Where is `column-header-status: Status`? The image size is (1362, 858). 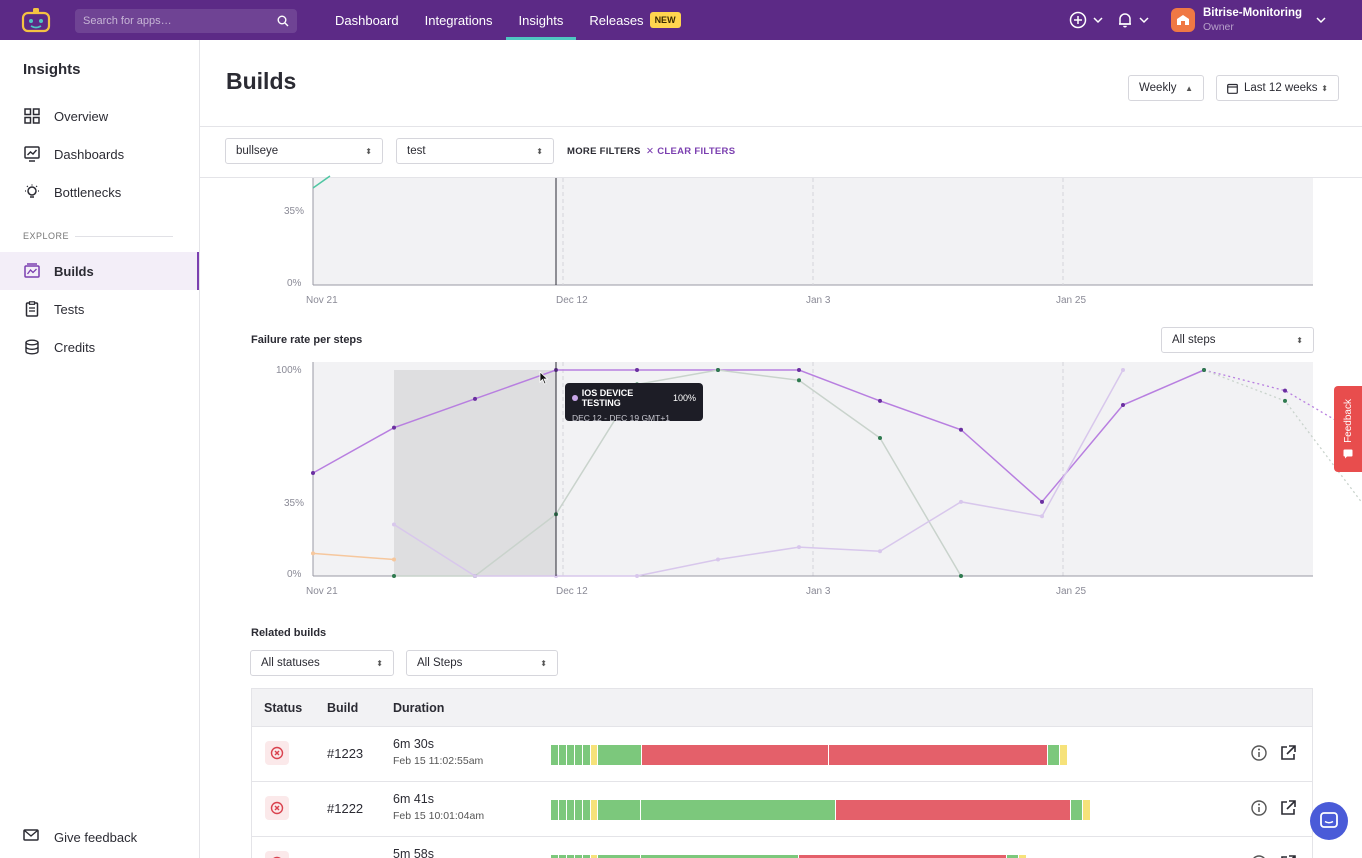 column-header-status: Status is located at coordinates (283, 708).